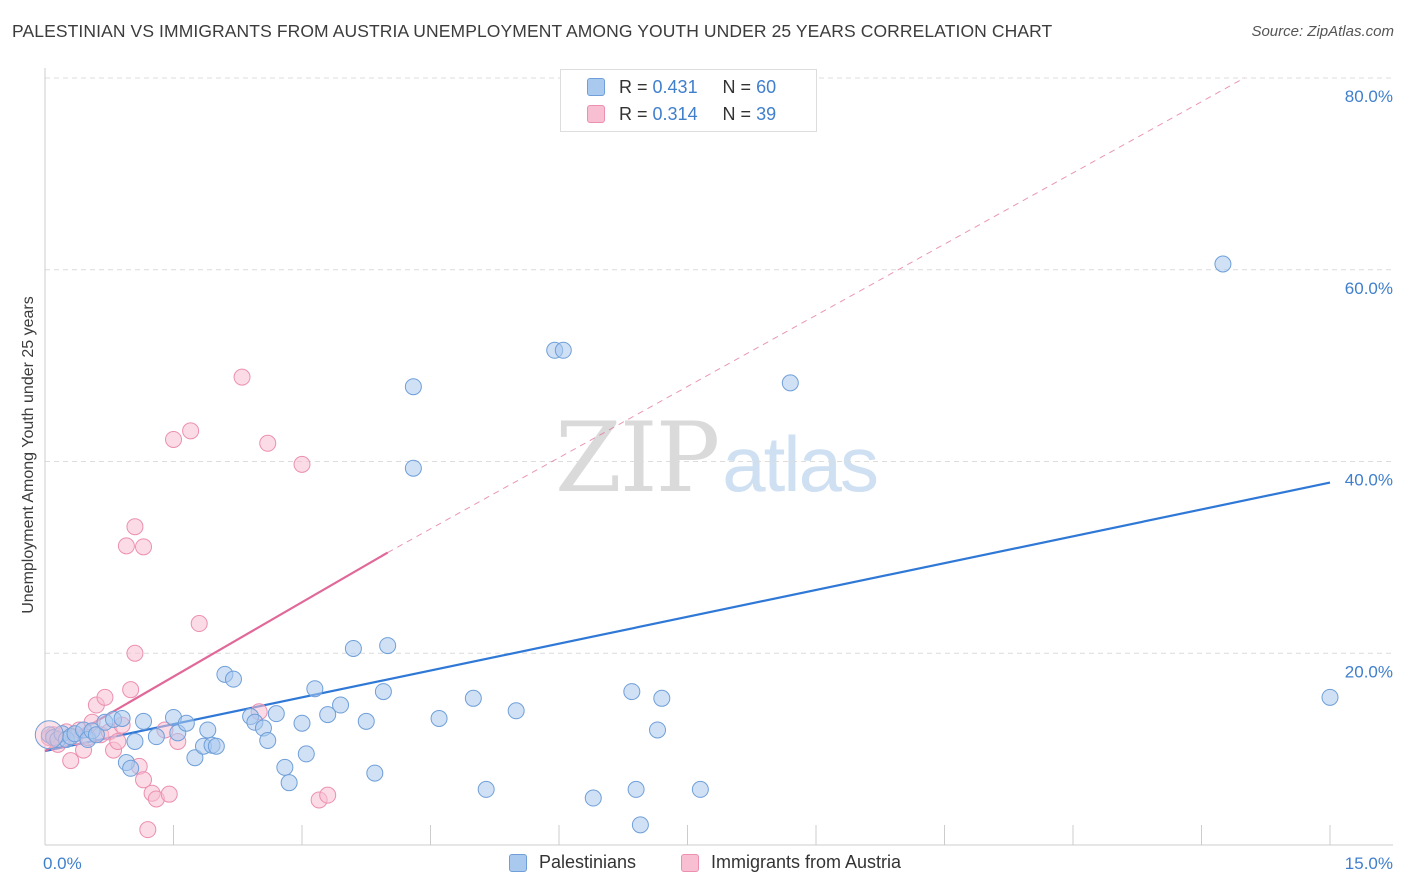 The image size is (1406, 892). I want to click on legend-item-palestinians: Palestinians, so click(572, 862).